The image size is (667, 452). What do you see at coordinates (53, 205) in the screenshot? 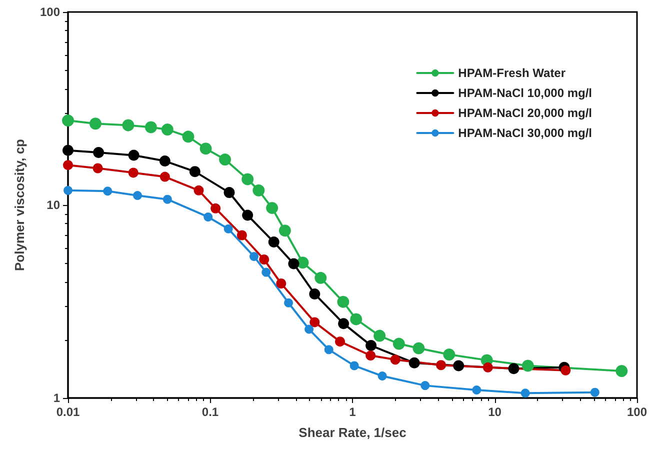
I see `y-tick-label: 10` at bounding box center [53, 205].